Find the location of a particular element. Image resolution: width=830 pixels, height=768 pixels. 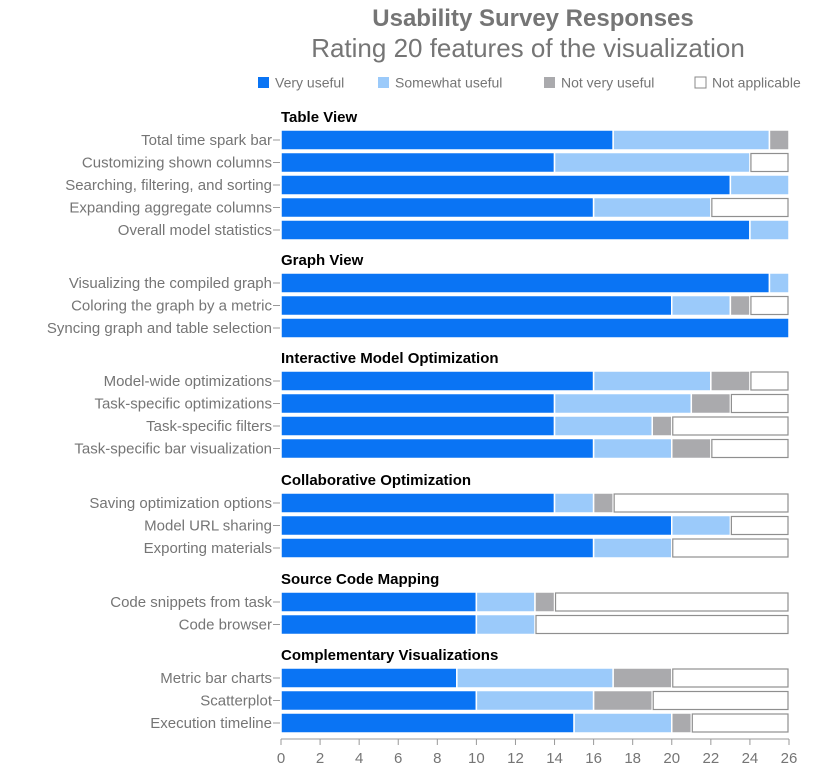

x-tick-label-18: 18 is located at coordinates (632, 758).